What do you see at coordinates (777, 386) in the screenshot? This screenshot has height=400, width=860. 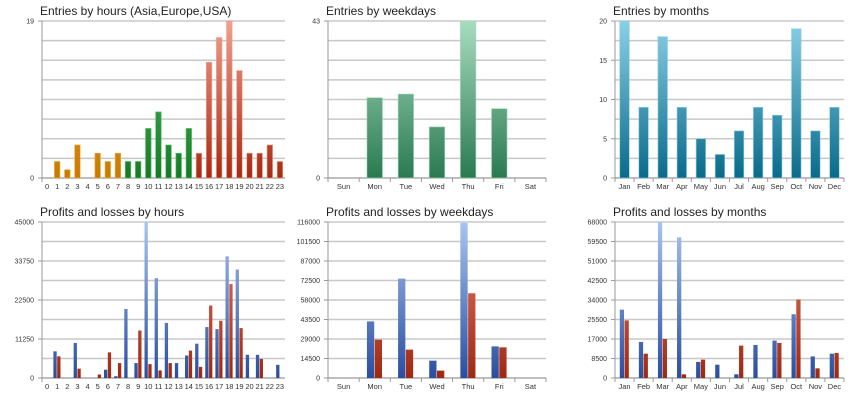 I see `x-tick-label: Sep` at bounding box center [777, 386].